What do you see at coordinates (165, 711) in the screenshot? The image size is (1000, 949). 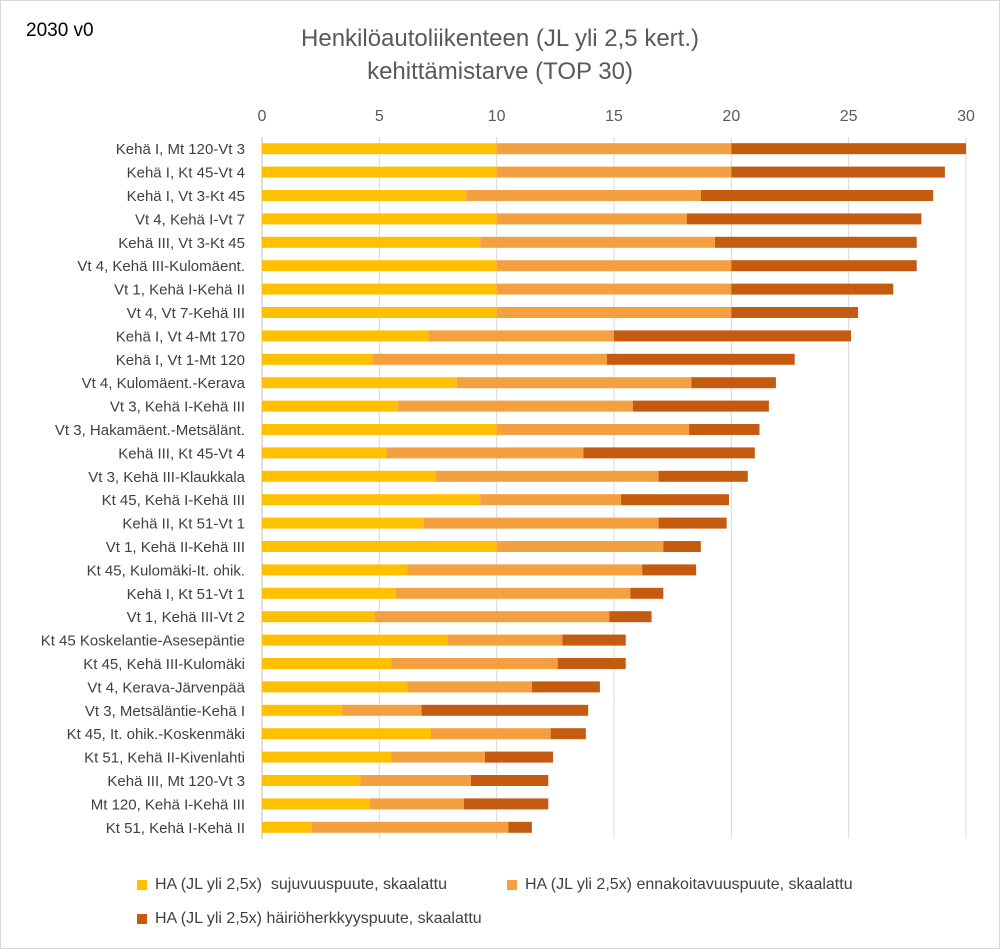 I see `category-label: Vt 3, Metsäläntie-Kehä I` at bounding box center [165, 711].